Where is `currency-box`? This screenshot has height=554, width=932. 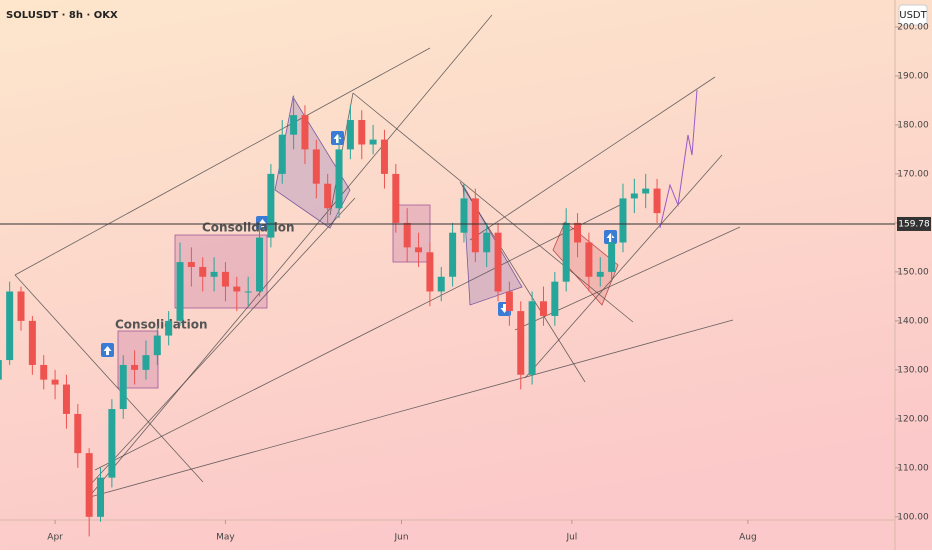 currency-box is located at coordinates (913, 15).